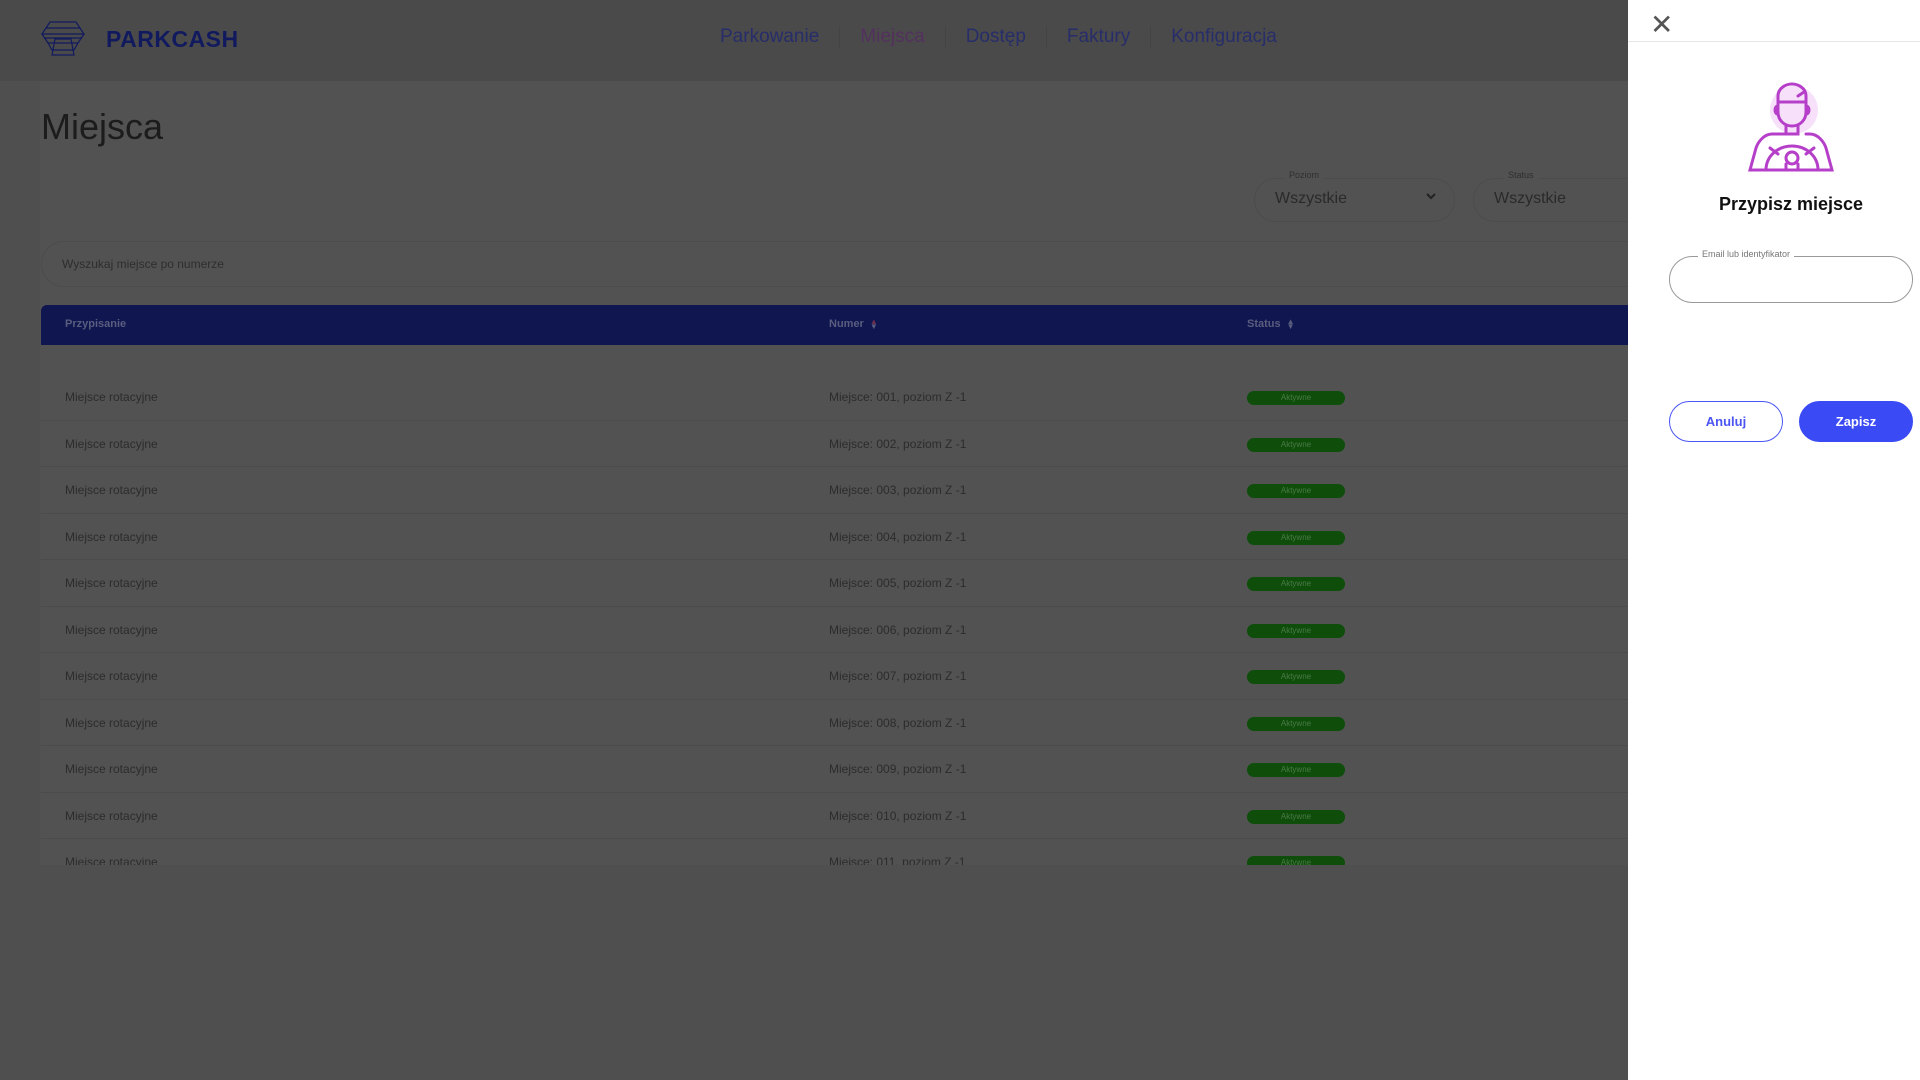 This screenshot has width=1920, height=1080. Describe the element at coordinates (1224, 36) in the screenshot. I see `nav-konfiguracja: Konfiguracja` at that location.